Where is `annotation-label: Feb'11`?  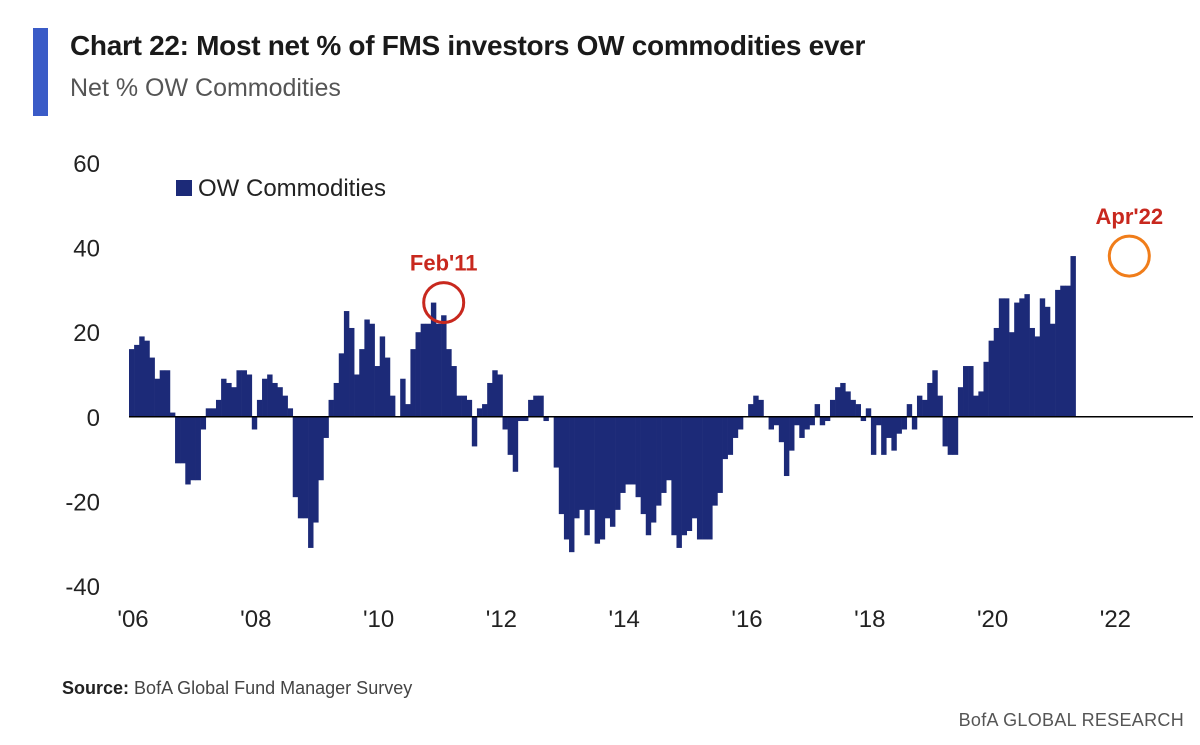
annotation-label: Feb'11 is located at coordinates (444, 263).